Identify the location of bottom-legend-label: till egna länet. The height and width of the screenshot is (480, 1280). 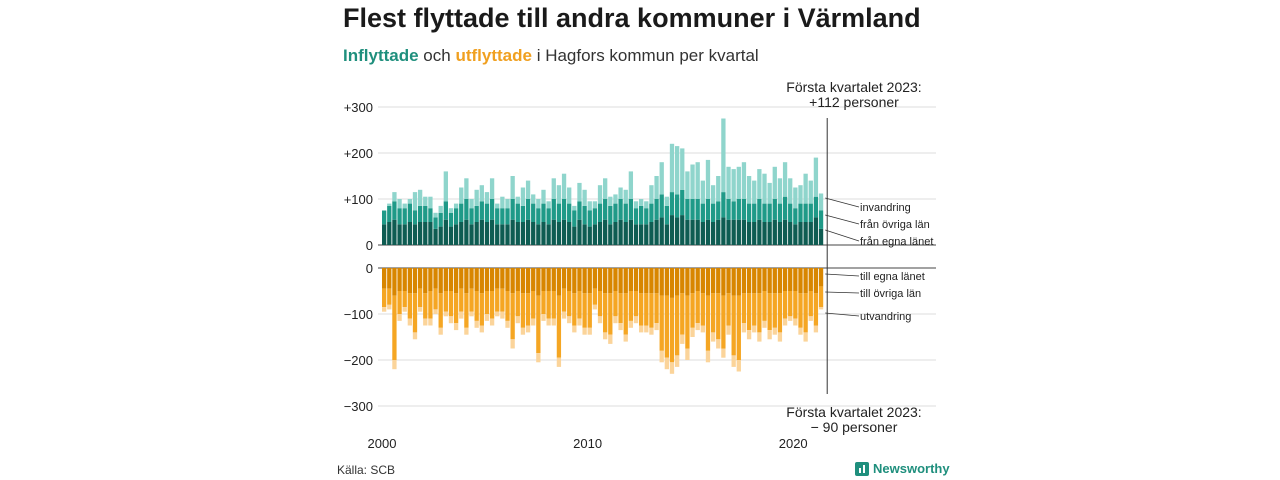
(892, 277).